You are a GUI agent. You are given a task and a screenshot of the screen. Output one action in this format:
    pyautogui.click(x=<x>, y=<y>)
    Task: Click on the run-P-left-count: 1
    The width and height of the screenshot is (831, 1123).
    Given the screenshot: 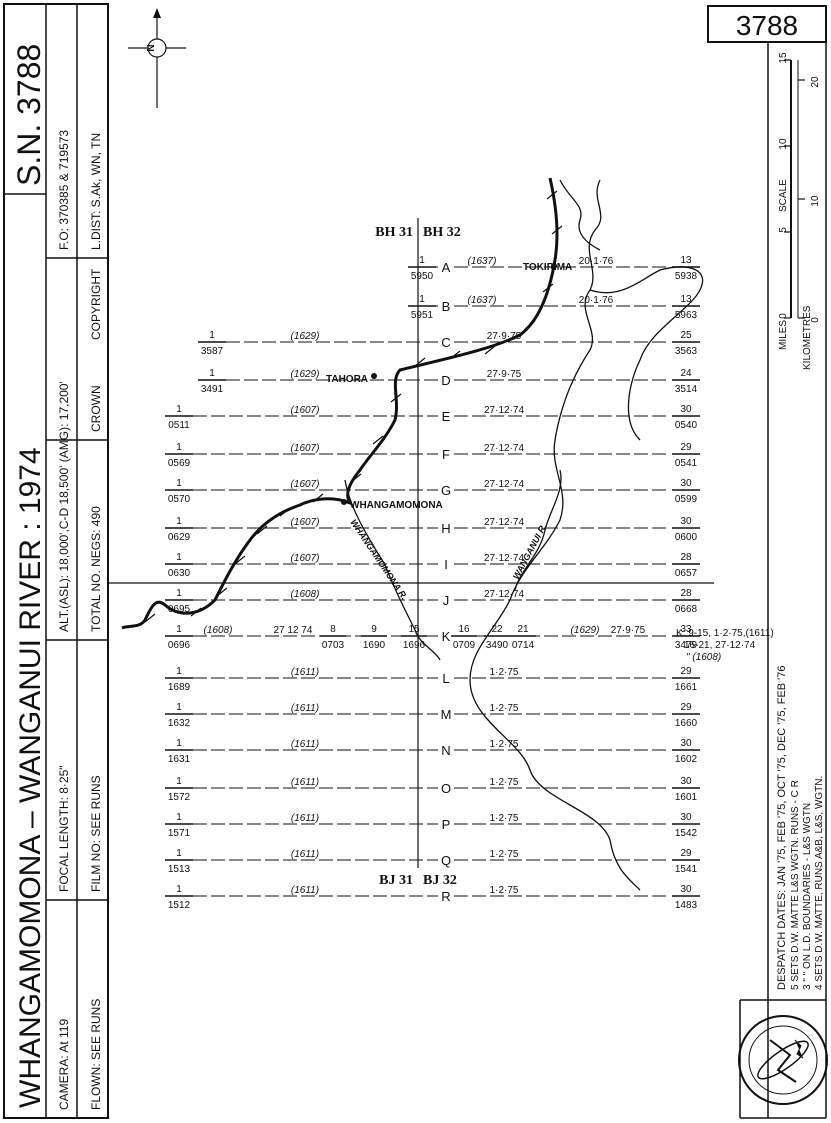 What is the action you would take?
    pyautogui.click(x=179, y=817)
    